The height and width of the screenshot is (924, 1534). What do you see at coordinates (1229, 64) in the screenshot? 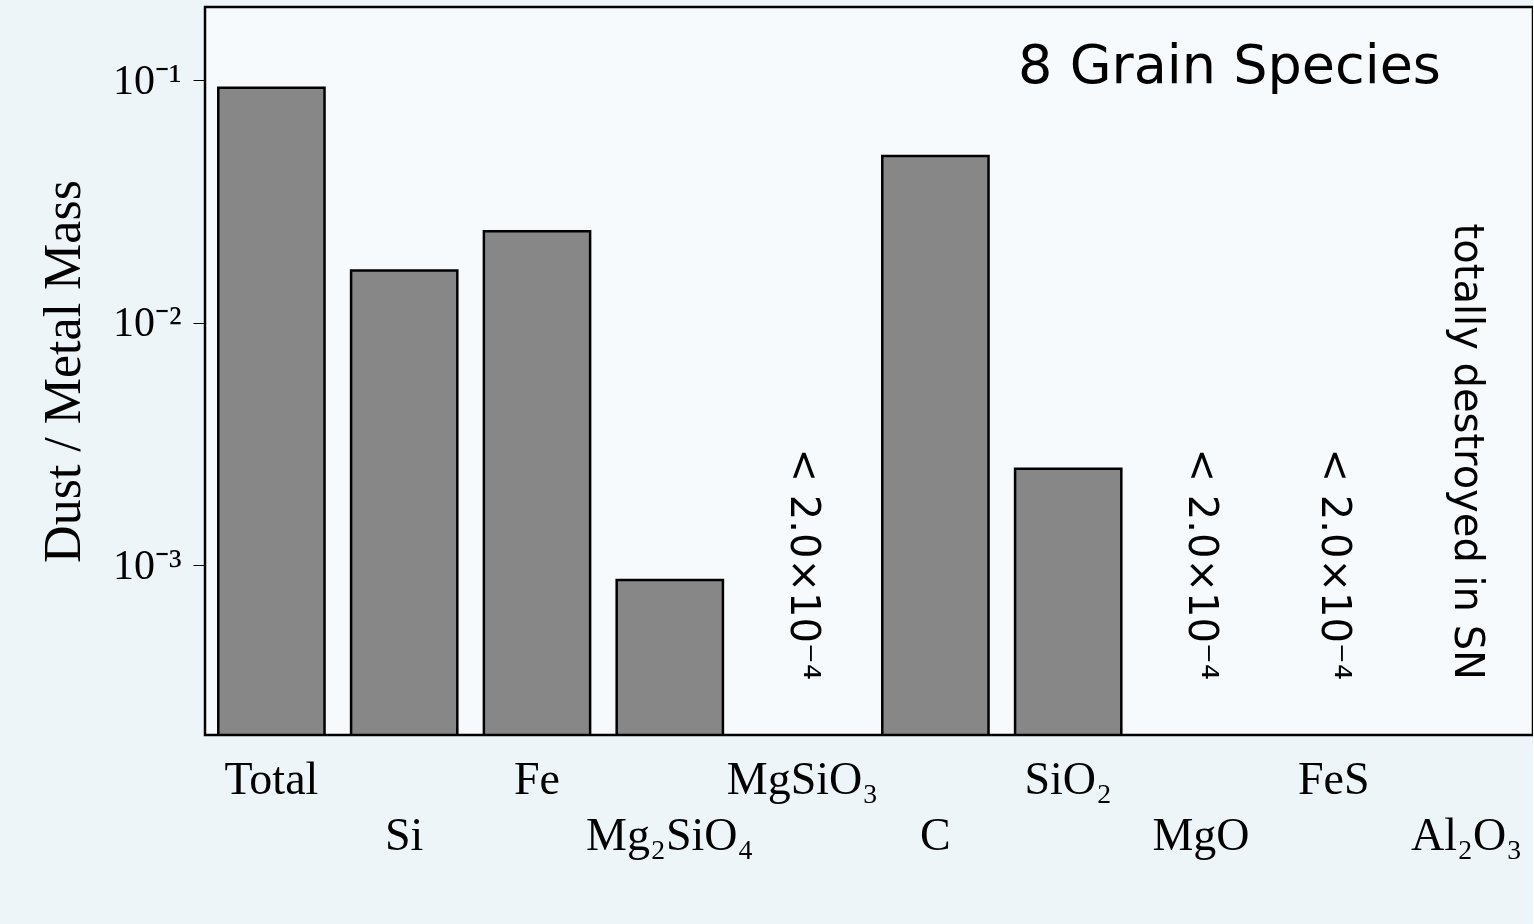
I see `annotation: 8 Grain Species` at bounding box center [1229, 64].